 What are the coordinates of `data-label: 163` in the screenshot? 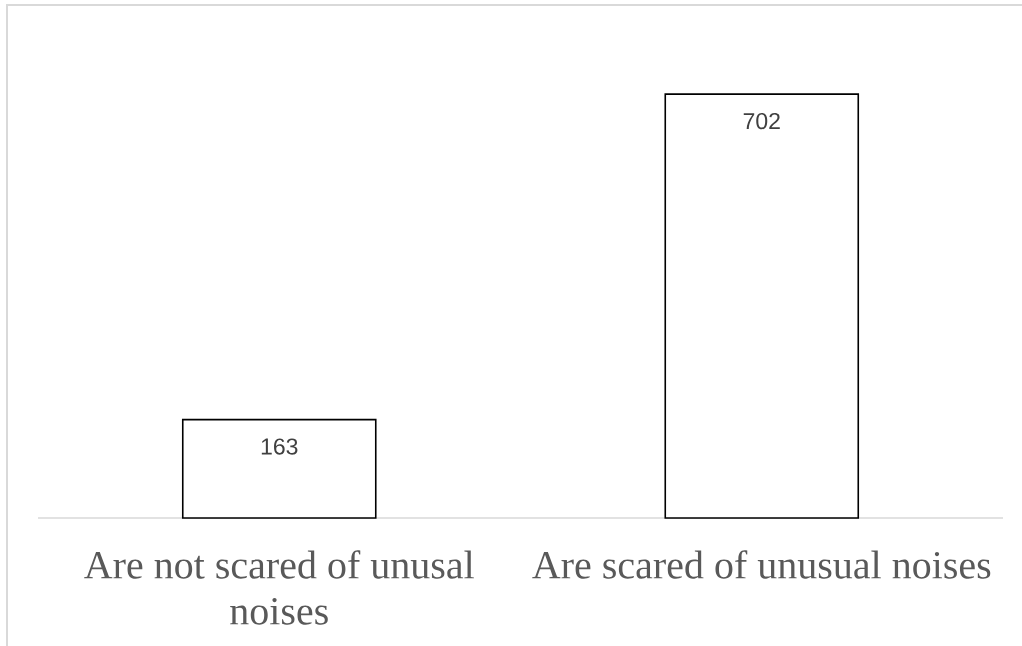 It's located at (279, 446).